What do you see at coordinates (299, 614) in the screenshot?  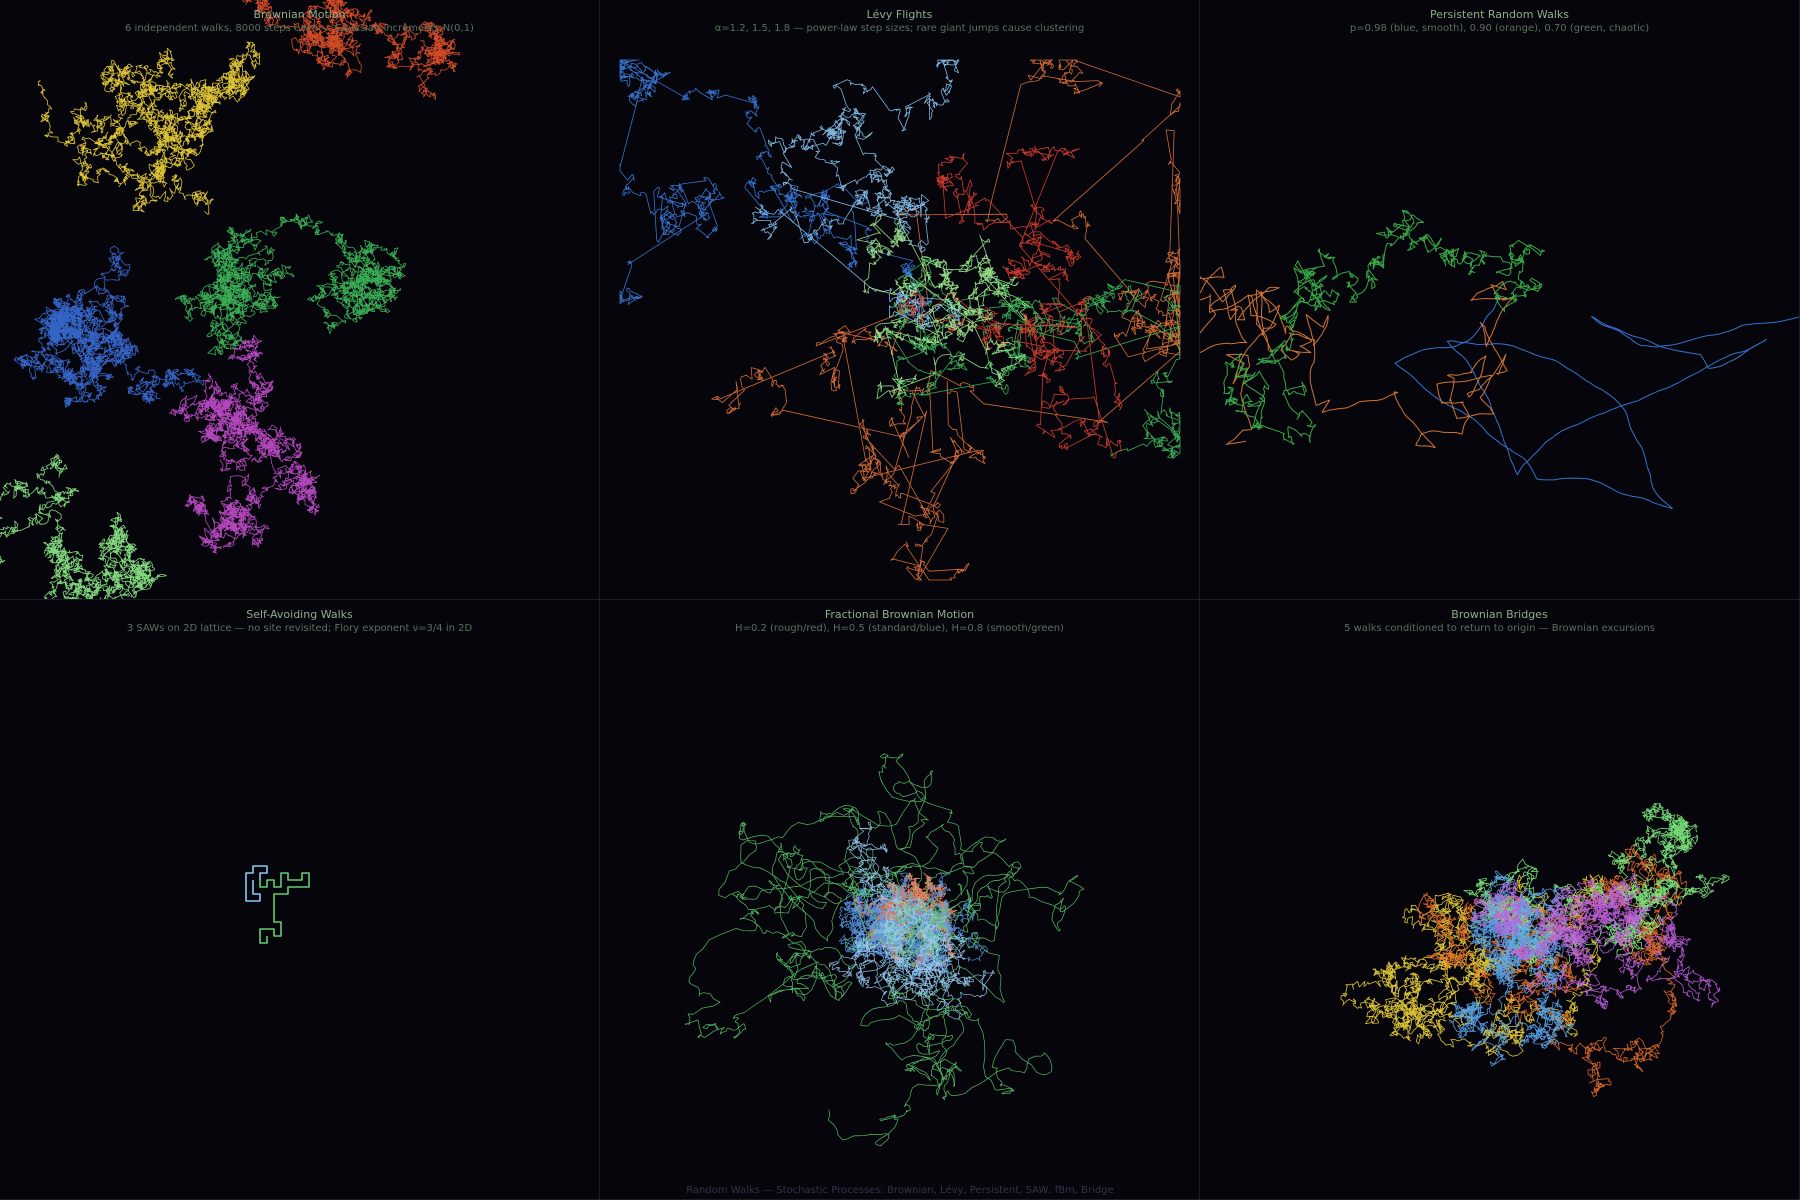 I see `panel-title: Self-Avoiding Walks` at bounding box center [299, 614].